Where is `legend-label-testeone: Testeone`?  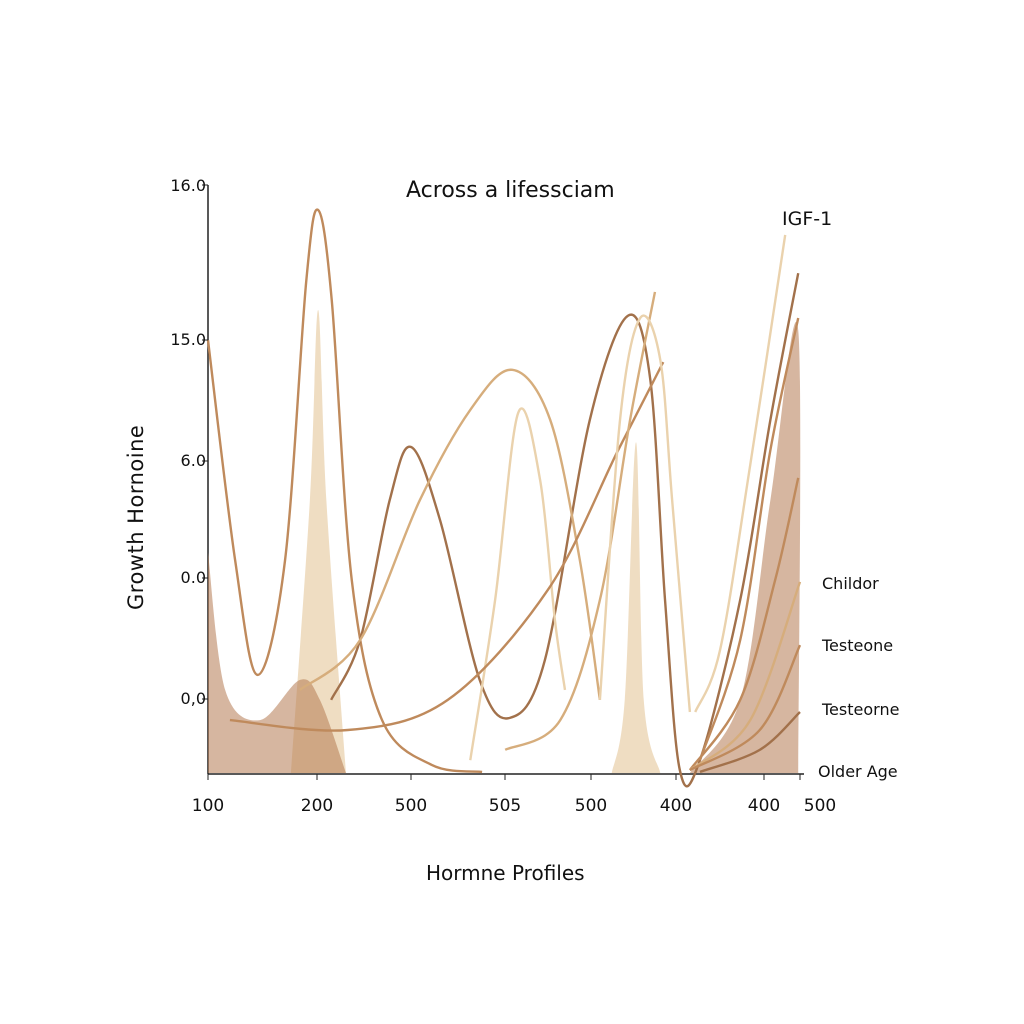 legend-label-testeone: Testeone is located at coordinates (858, 645).